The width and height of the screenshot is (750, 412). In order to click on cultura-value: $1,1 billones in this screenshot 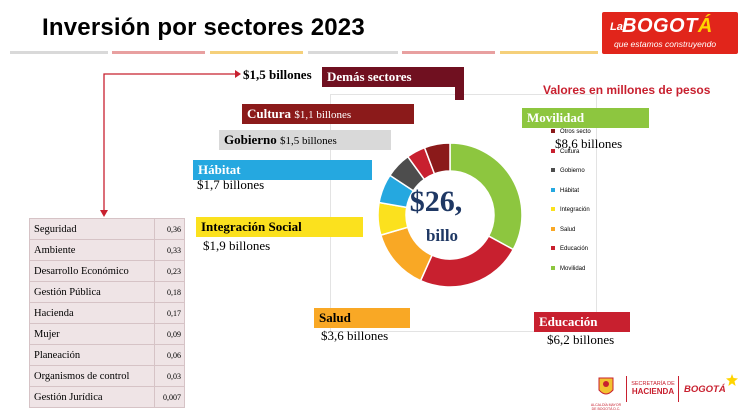, I will do `click(323, 115)`.